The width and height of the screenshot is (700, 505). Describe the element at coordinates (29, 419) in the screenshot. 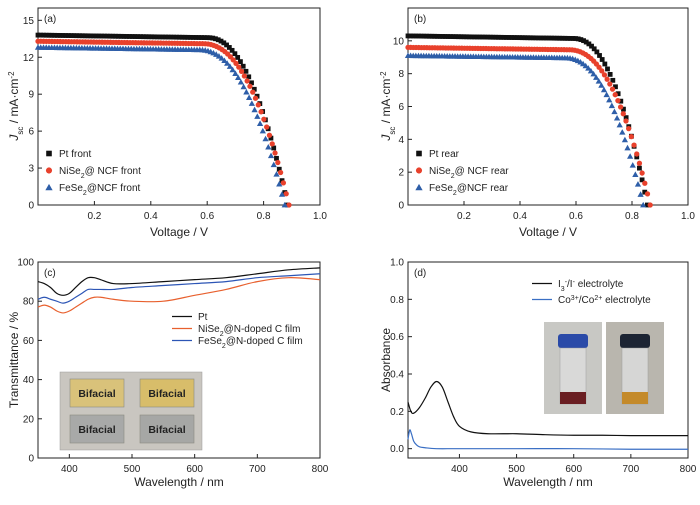

I see `y-tick-label: 20` at that location.